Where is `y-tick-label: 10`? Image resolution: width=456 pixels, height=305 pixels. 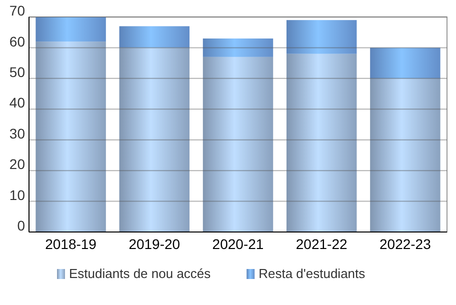 y-tick-label: 10 is located at coordinates (17, 194).